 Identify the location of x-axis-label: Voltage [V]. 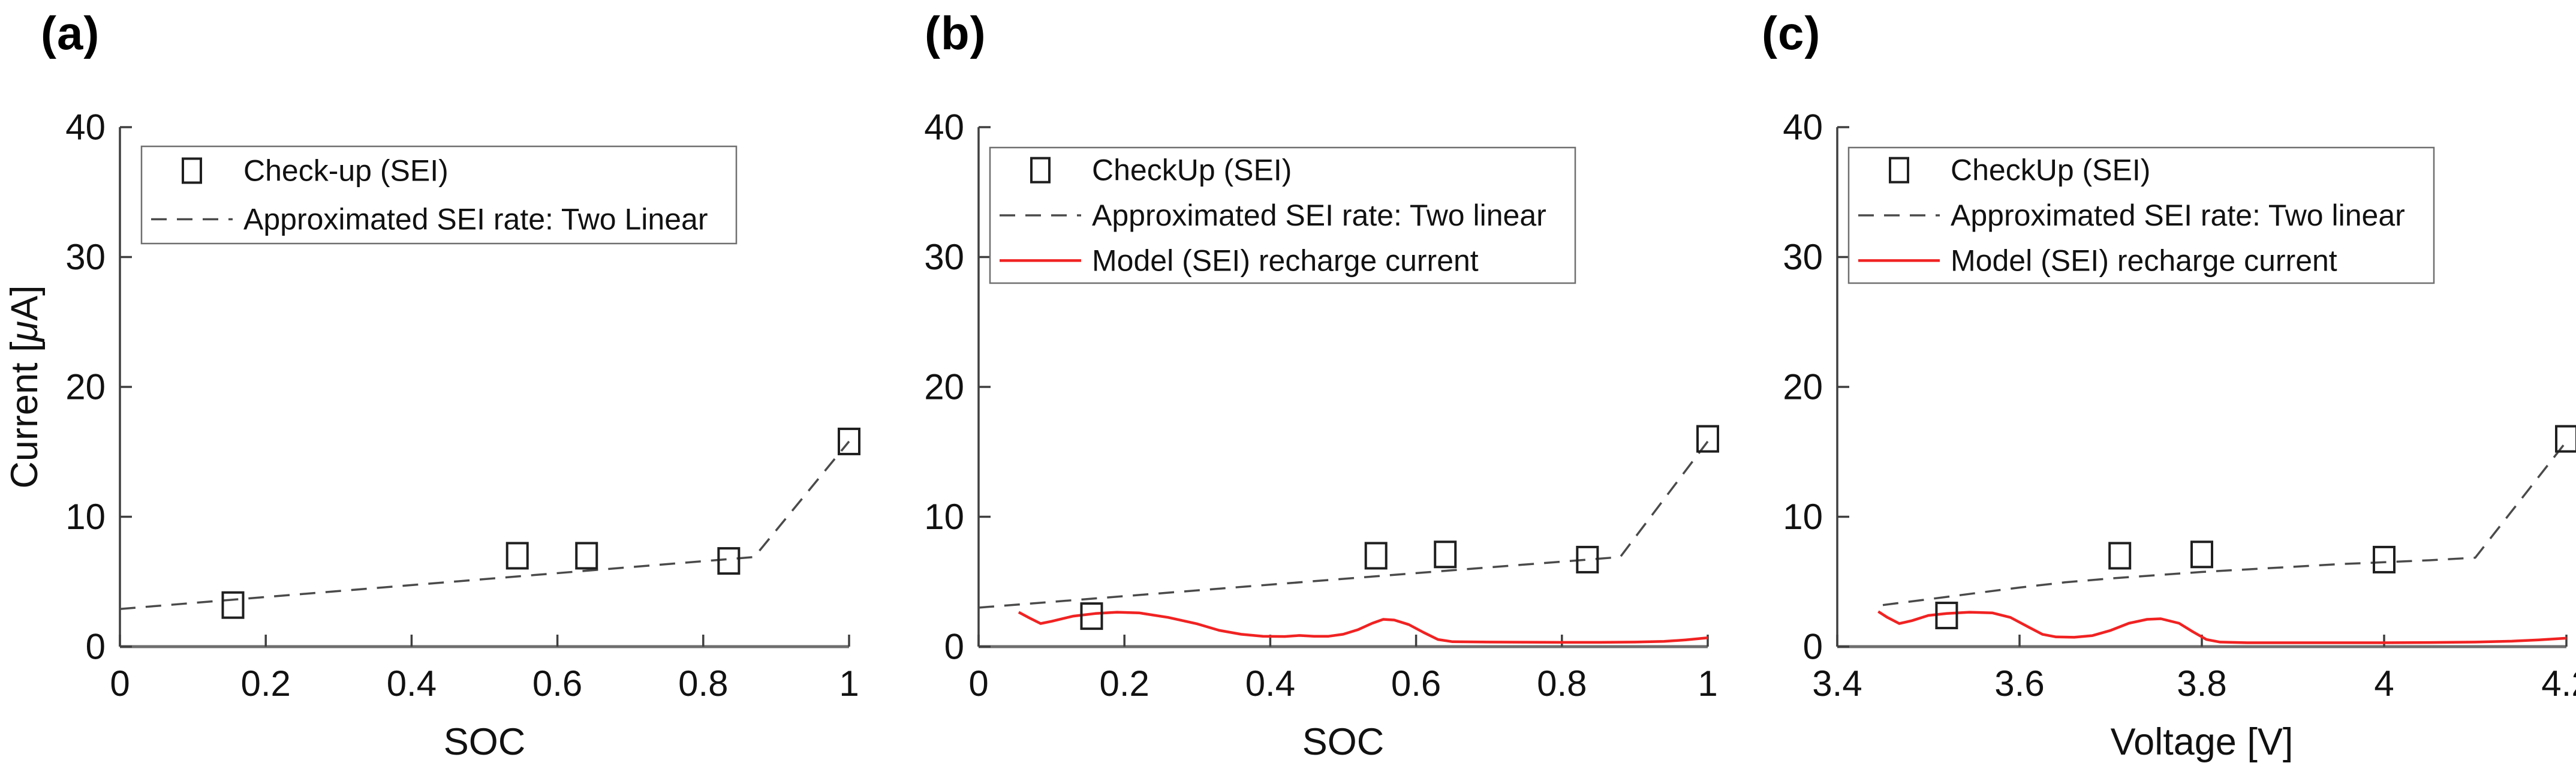
(2202, 742).